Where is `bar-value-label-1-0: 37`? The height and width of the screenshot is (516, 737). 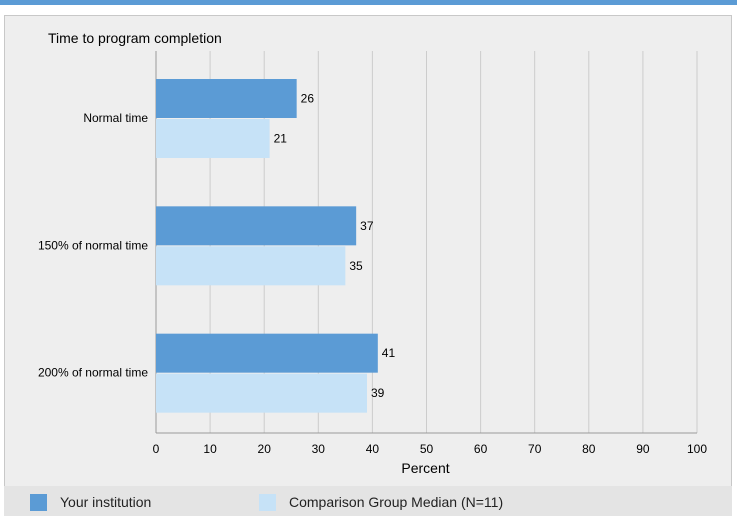
bar-value-label-1-0: 37 is located at coordinates (367, 226).